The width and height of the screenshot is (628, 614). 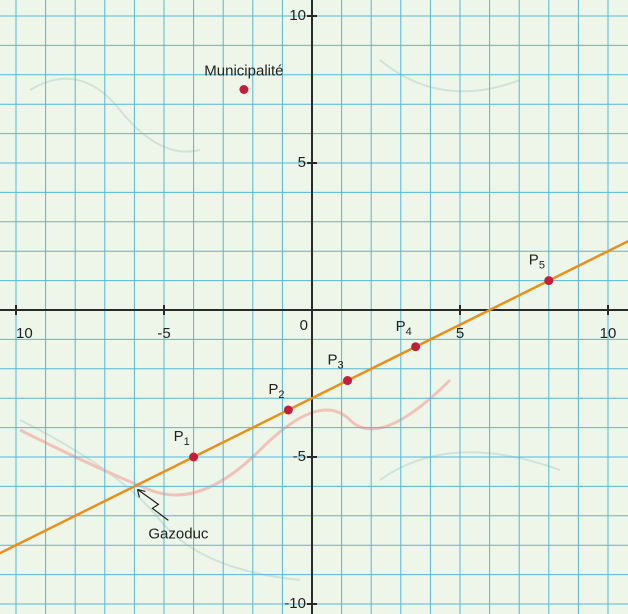 What do you see at coordinates (409, 332) in the screenshot?
I see `point-label-sub: 4` at bounding box center [409, 332].